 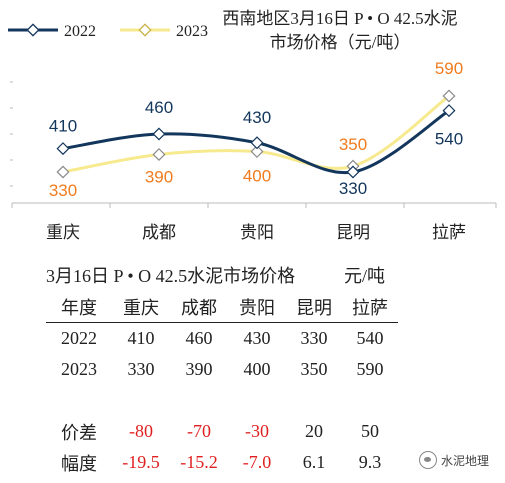 I want to click on table-cell: 2022, so click(x=79, y=338).